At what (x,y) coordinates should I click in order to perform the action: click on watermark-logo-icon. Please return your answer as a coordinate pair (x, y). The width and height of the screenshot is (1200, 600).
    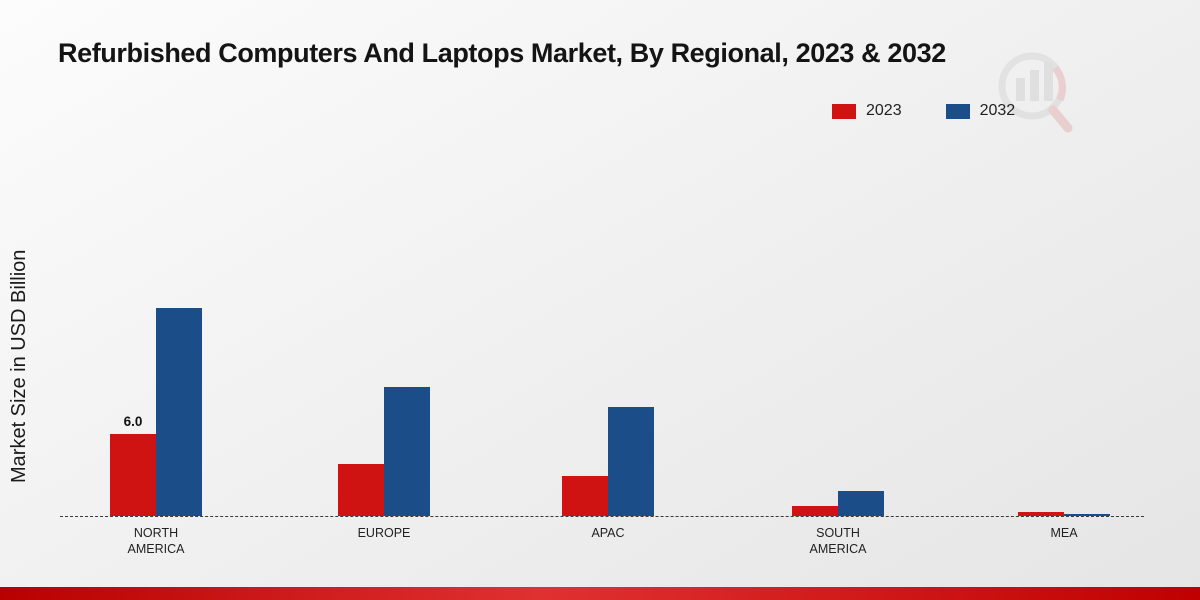
    Looking at the image, I should click on (1035, 92).